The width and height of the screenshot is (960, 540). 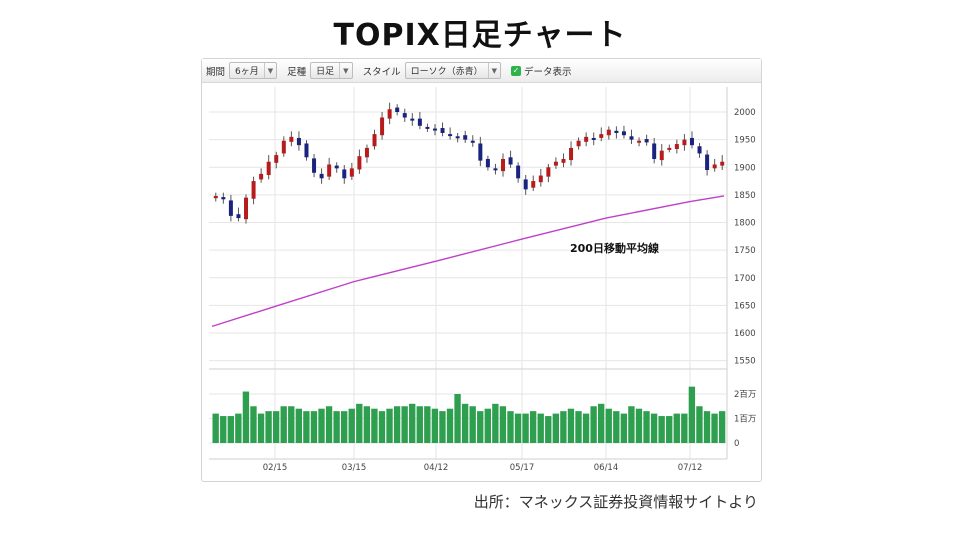 What do you see at coordinates (606, 468) in the screenshot?
I see `date-tick-label: 06/14` at bounding box center [606, 468].